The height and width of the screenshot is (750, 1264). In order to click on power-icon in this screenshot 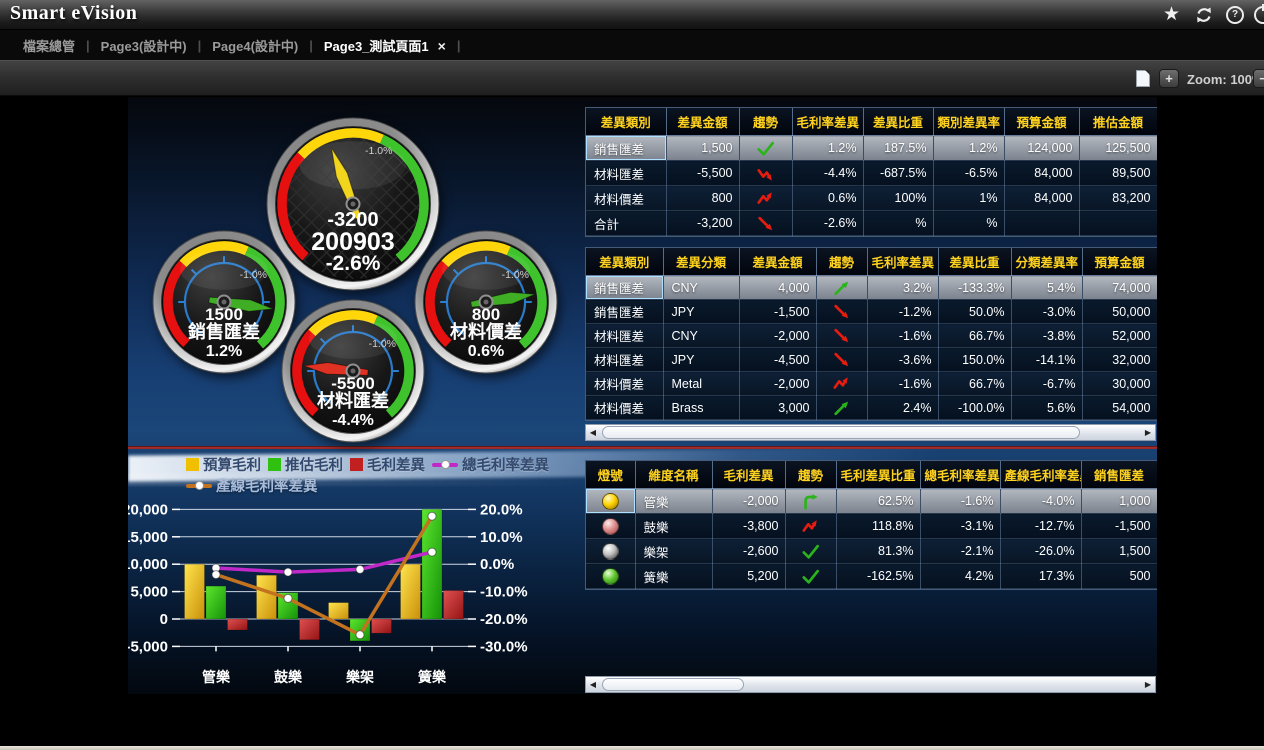, I will do `click(1259, 14)`.